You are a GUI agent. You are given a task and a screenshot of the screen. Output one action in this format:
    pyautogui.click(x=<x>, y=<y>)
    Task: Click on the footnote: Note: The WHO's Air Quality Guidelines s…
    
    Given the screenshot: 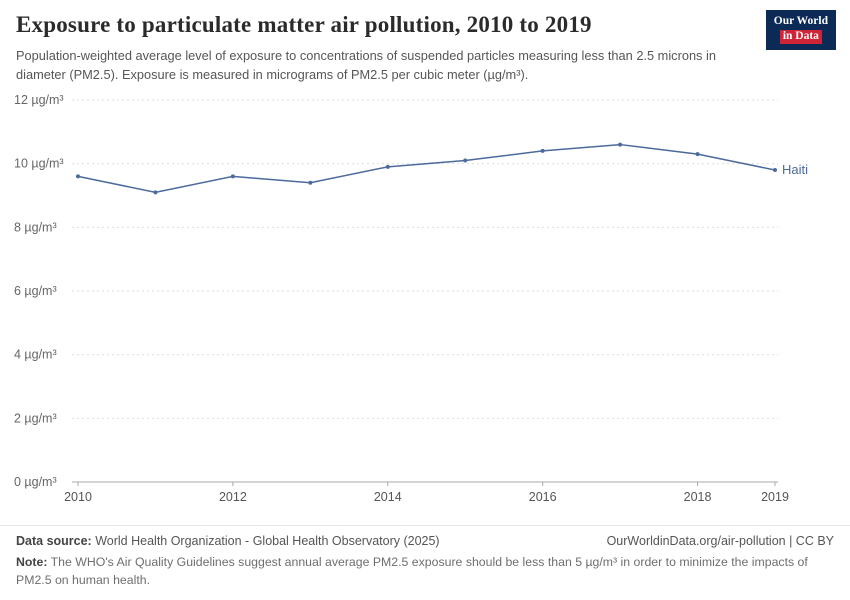 What is the action you would take?
    pyautogui.click(x=416, y=572)
    